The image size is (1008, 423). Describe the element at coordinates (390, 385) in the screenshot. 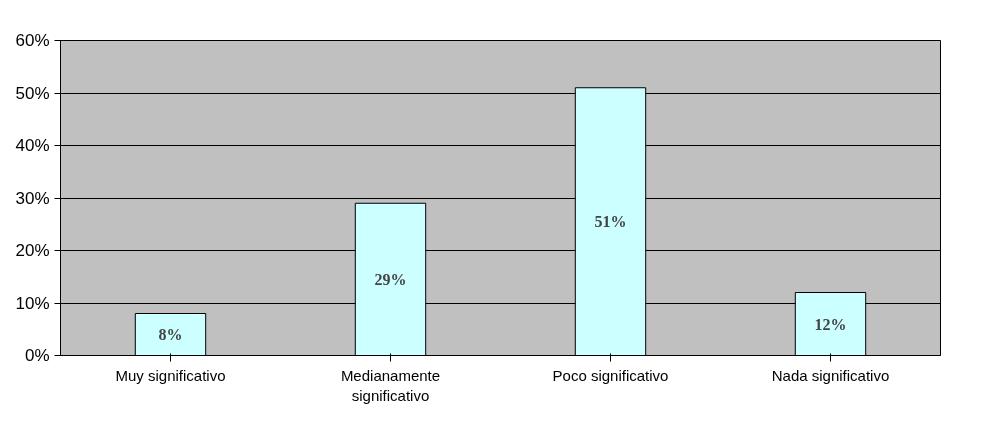

I see `x-tick-label: Medianamente significativo` at that location.